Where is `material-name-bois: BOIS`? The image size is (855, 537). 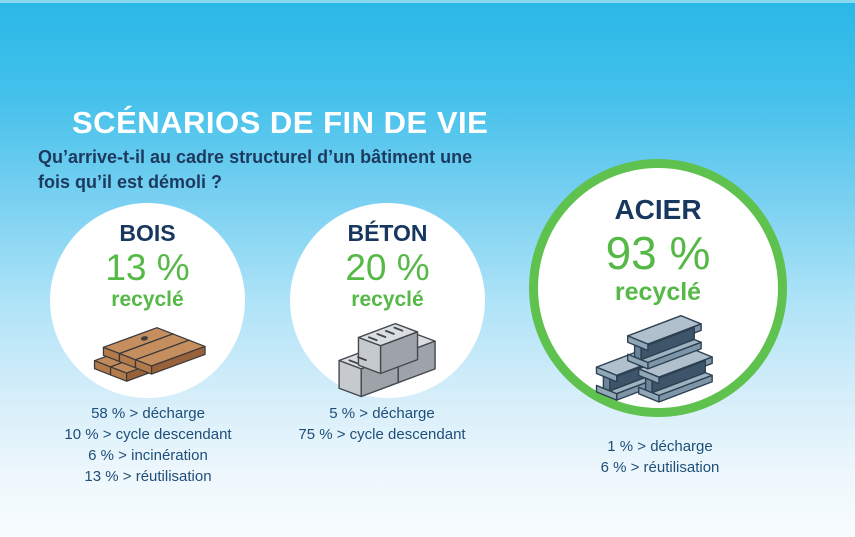
material-name-bois: BOIS is located at coordinates (147, 233).